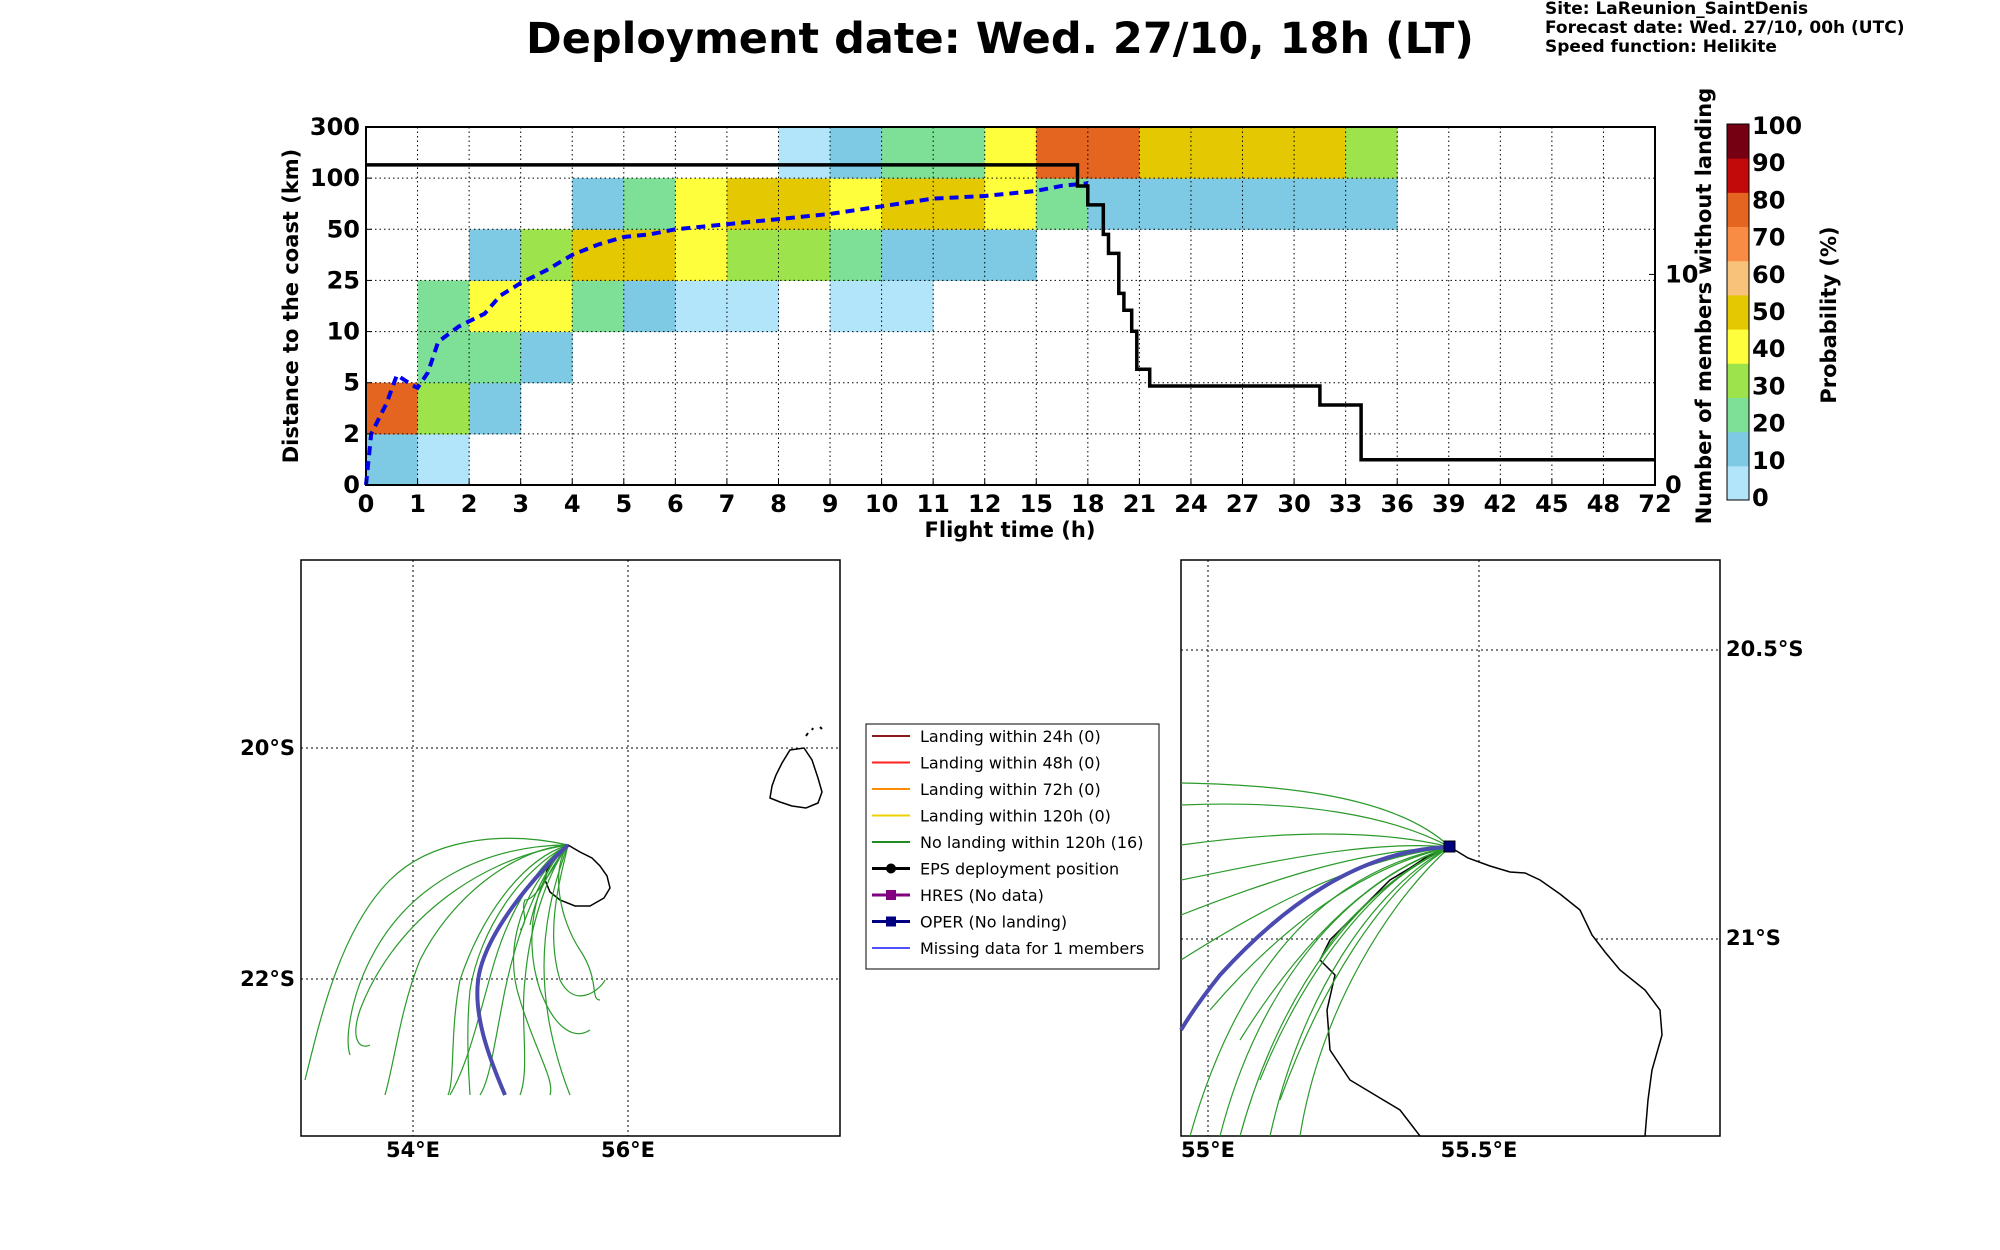 This screenshot has width=2000, height=1250. Describe the element at coordinates (335, 178) in the screenshot. I see `y-tick-label: 100` at that location.